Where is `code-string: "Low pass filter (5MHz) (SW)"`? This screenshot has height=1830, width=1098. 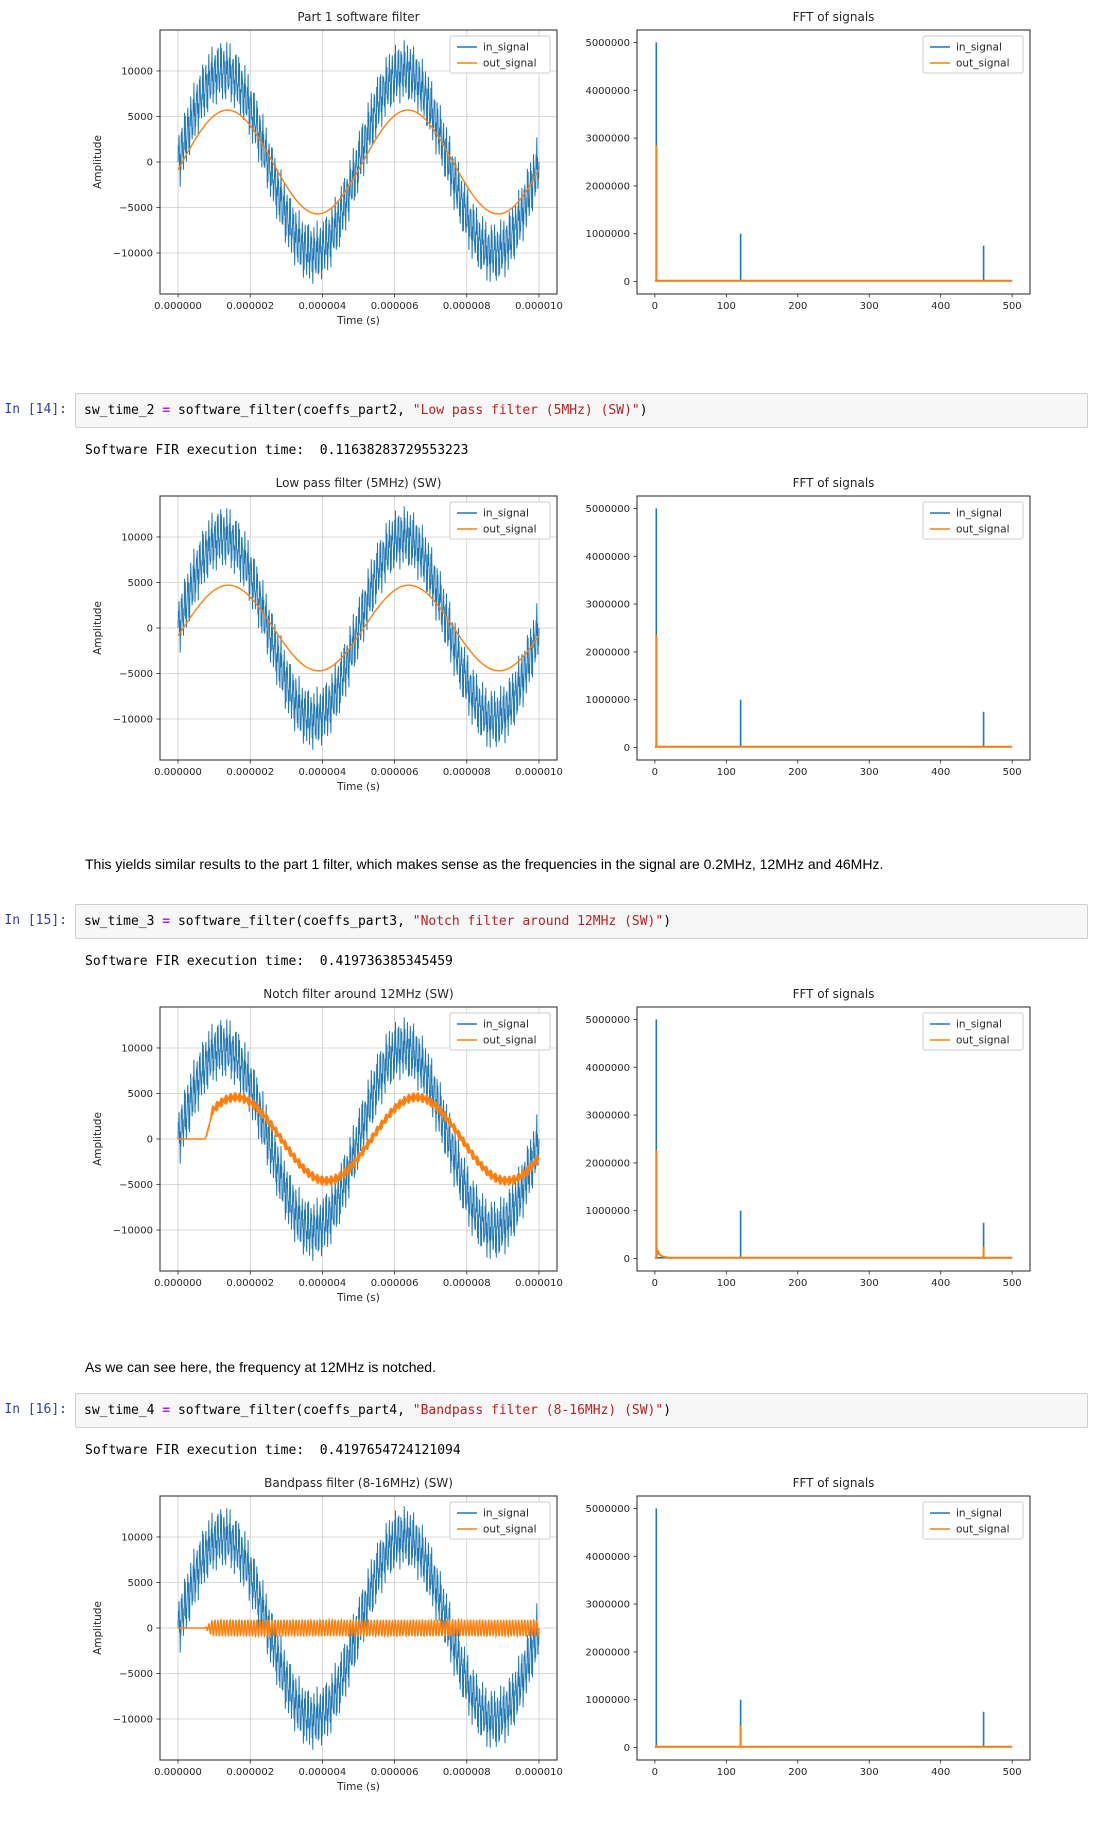 code-string: "Low pass filter (5MHz) (SW)" is located at coordinates (526, 410).